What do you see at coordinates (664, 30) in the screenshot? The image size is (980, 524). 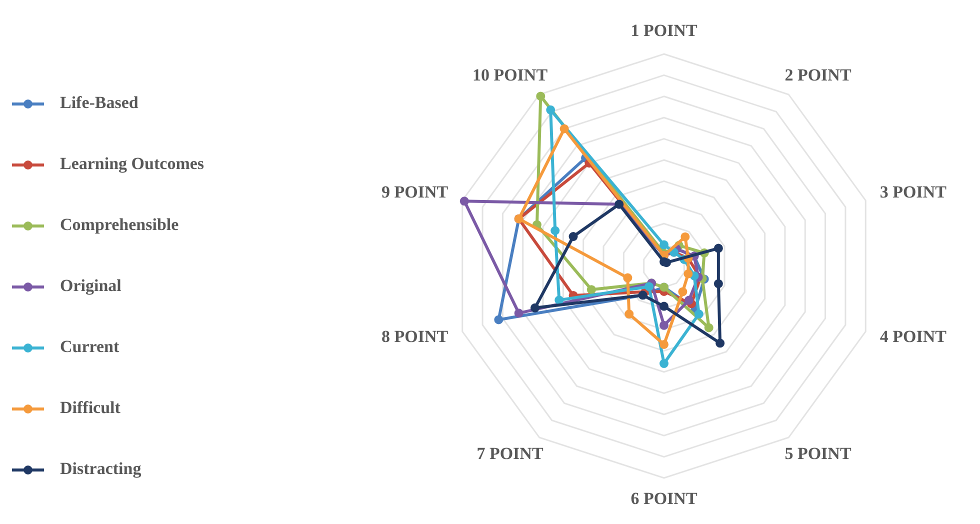 I see `spoke-label: 1 POINT` at bounding box center [664, 30].